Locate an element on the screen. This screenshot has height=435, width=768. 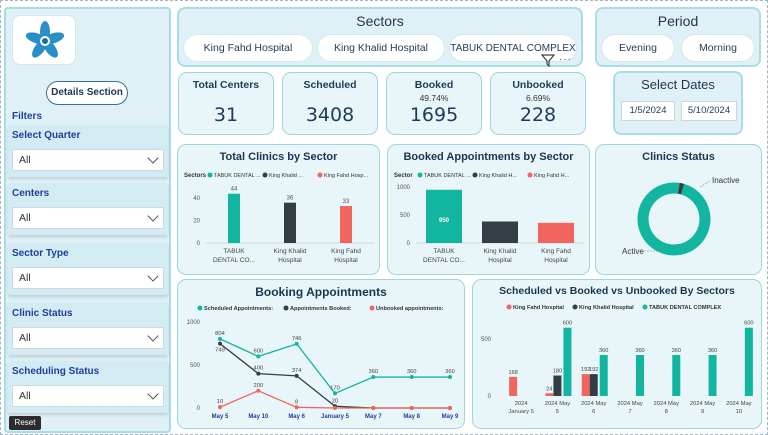
kpi-unbooked: Unbooked 6.69% 228 is located at coordinates (538, 103).